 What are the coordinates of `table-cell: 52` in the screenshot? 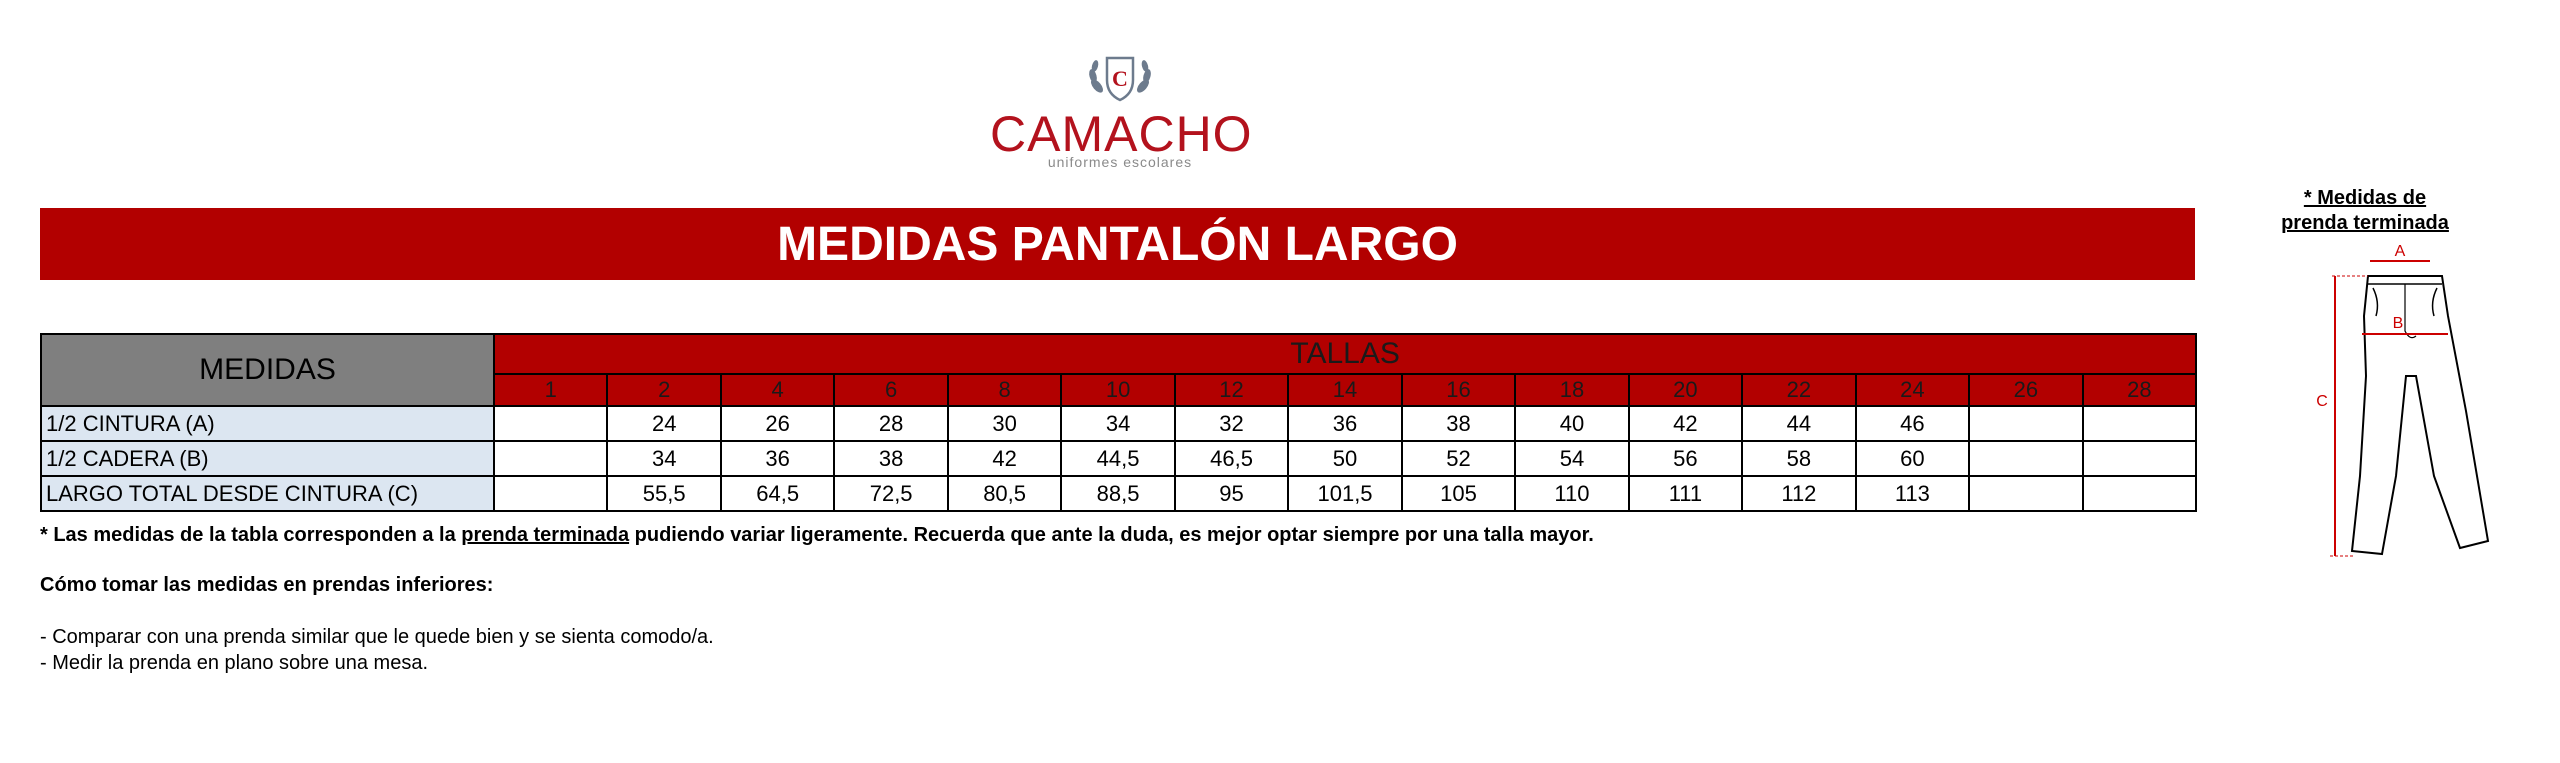 It's located at (1458, 458).